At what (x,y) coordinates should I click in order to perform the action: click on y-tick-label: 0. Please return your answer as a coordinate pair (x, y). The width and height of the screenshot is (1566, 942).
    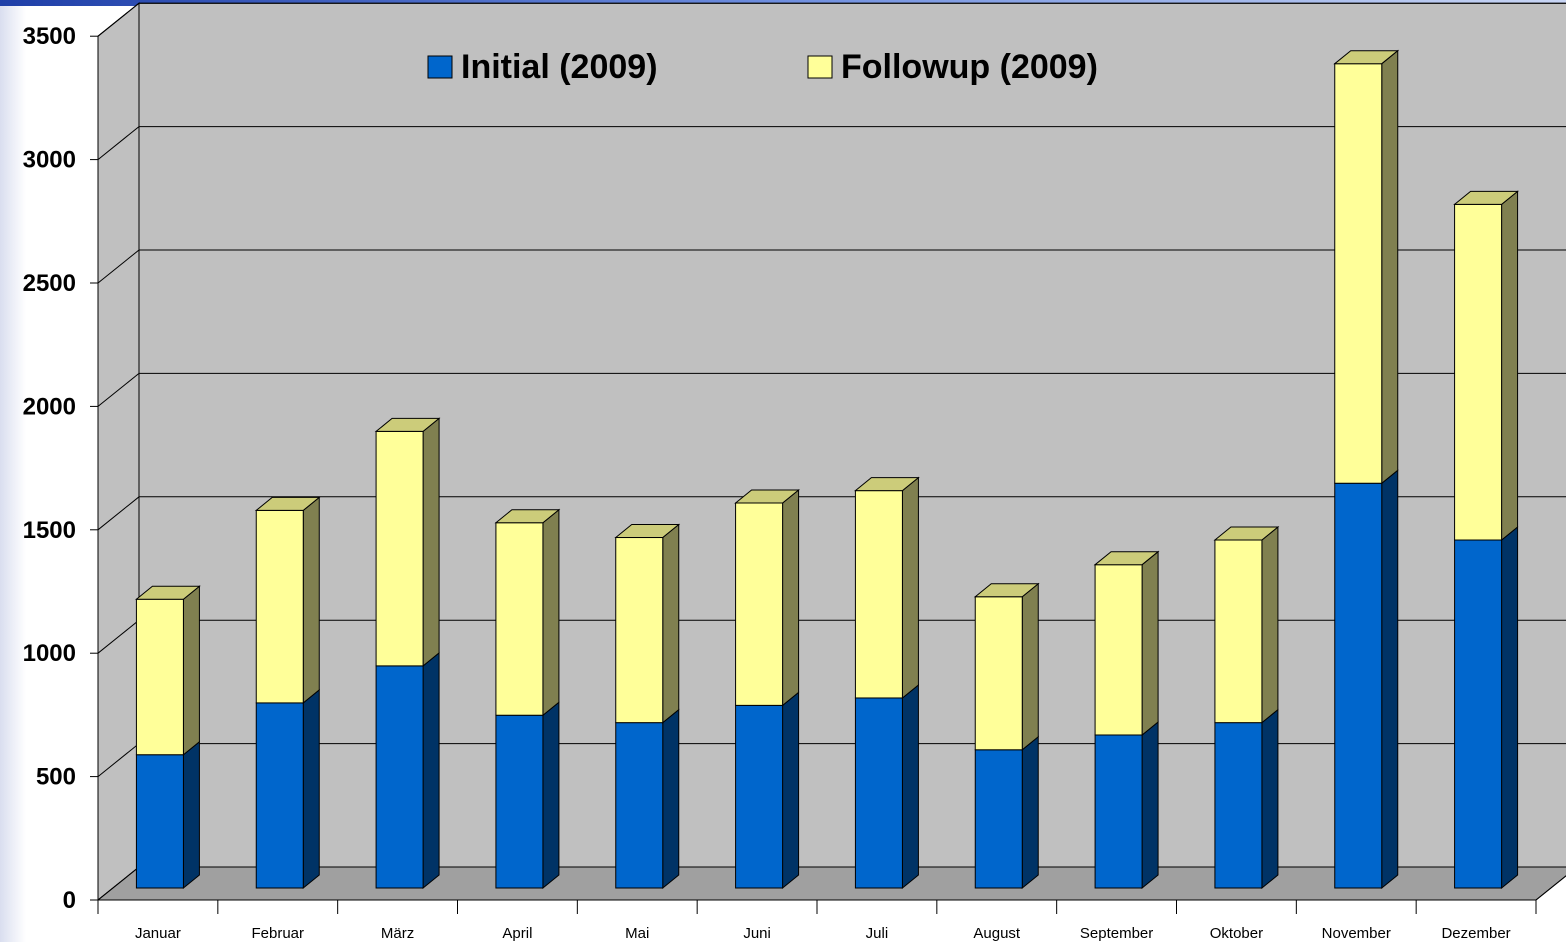
    Looking at the image, I should click on (69, 900).